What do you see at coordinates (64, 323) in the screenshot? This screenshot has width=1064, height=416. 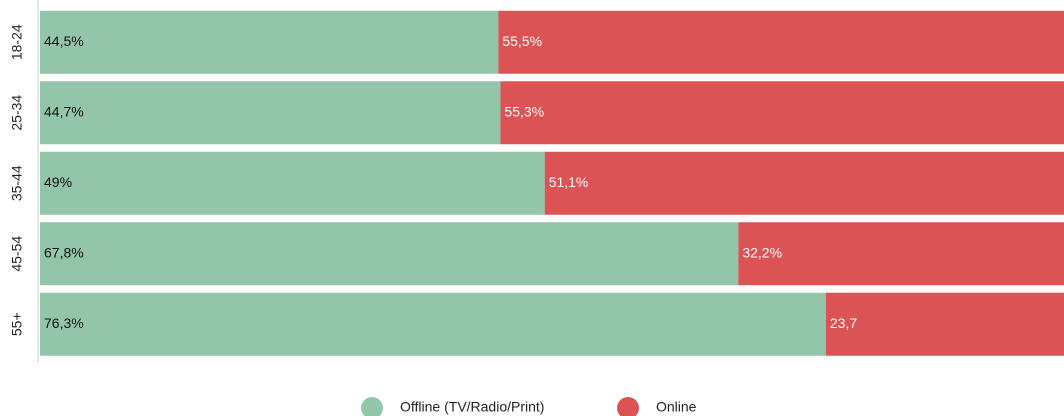 I see `value-label: 76,3%` at bounding box center [64, 323].